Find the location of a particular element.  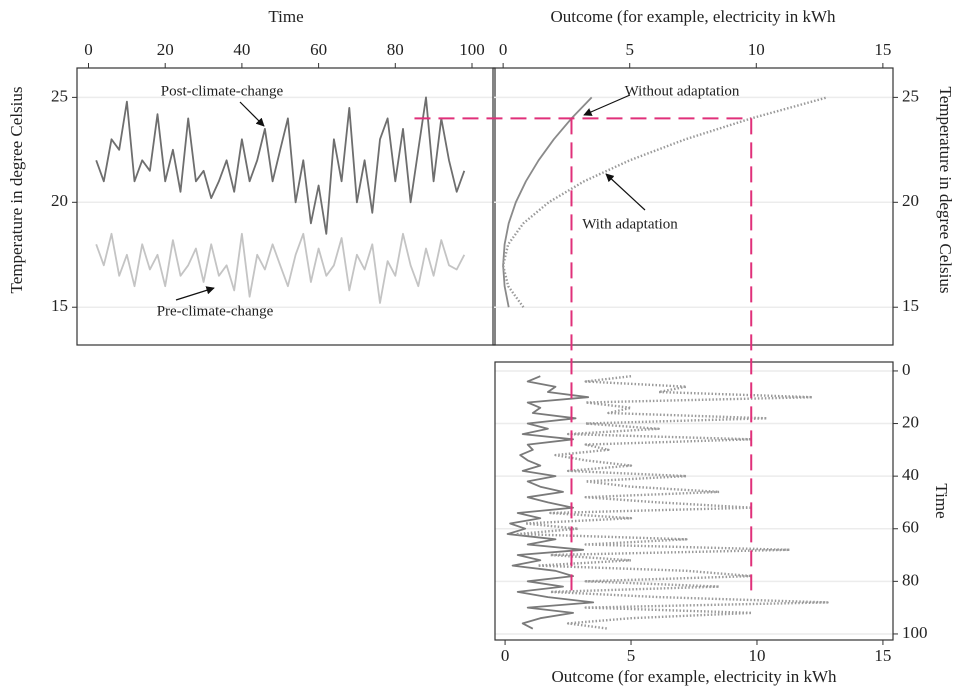

series-label: Pre-climate-change is located at coordinates (215, 311).